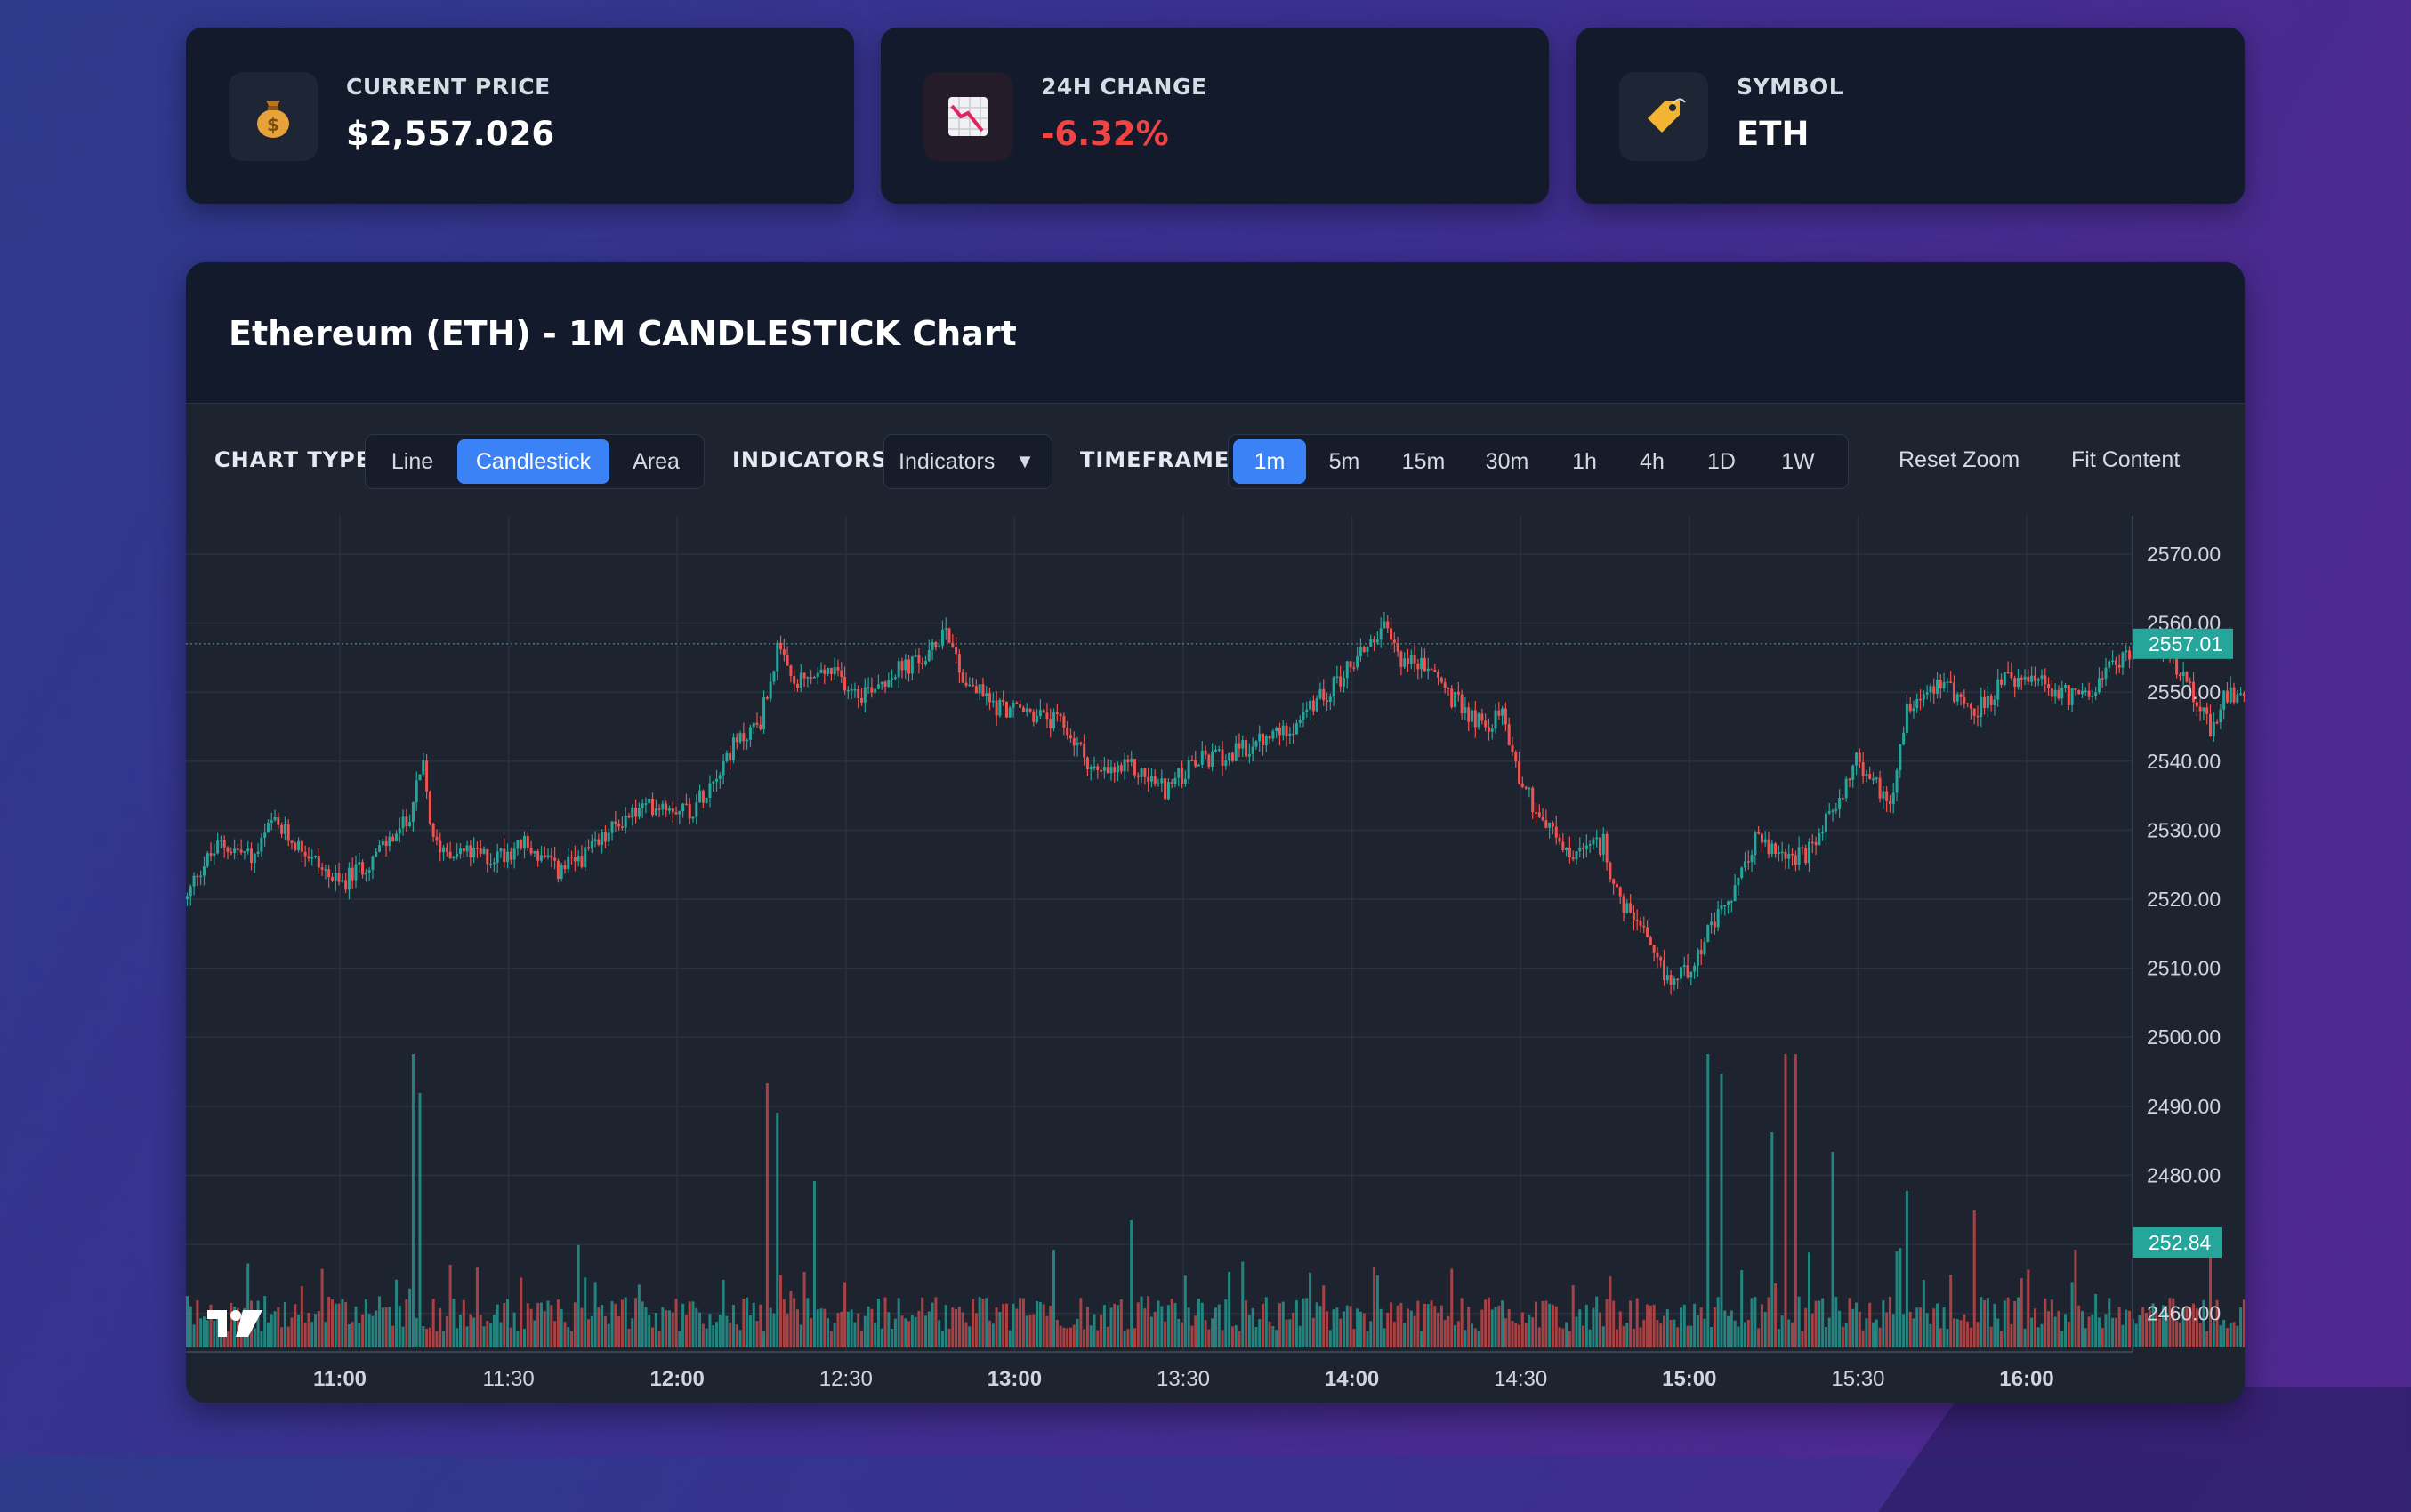  I want to click on timeframe-1w-button: 1W, so click(1798, 461).